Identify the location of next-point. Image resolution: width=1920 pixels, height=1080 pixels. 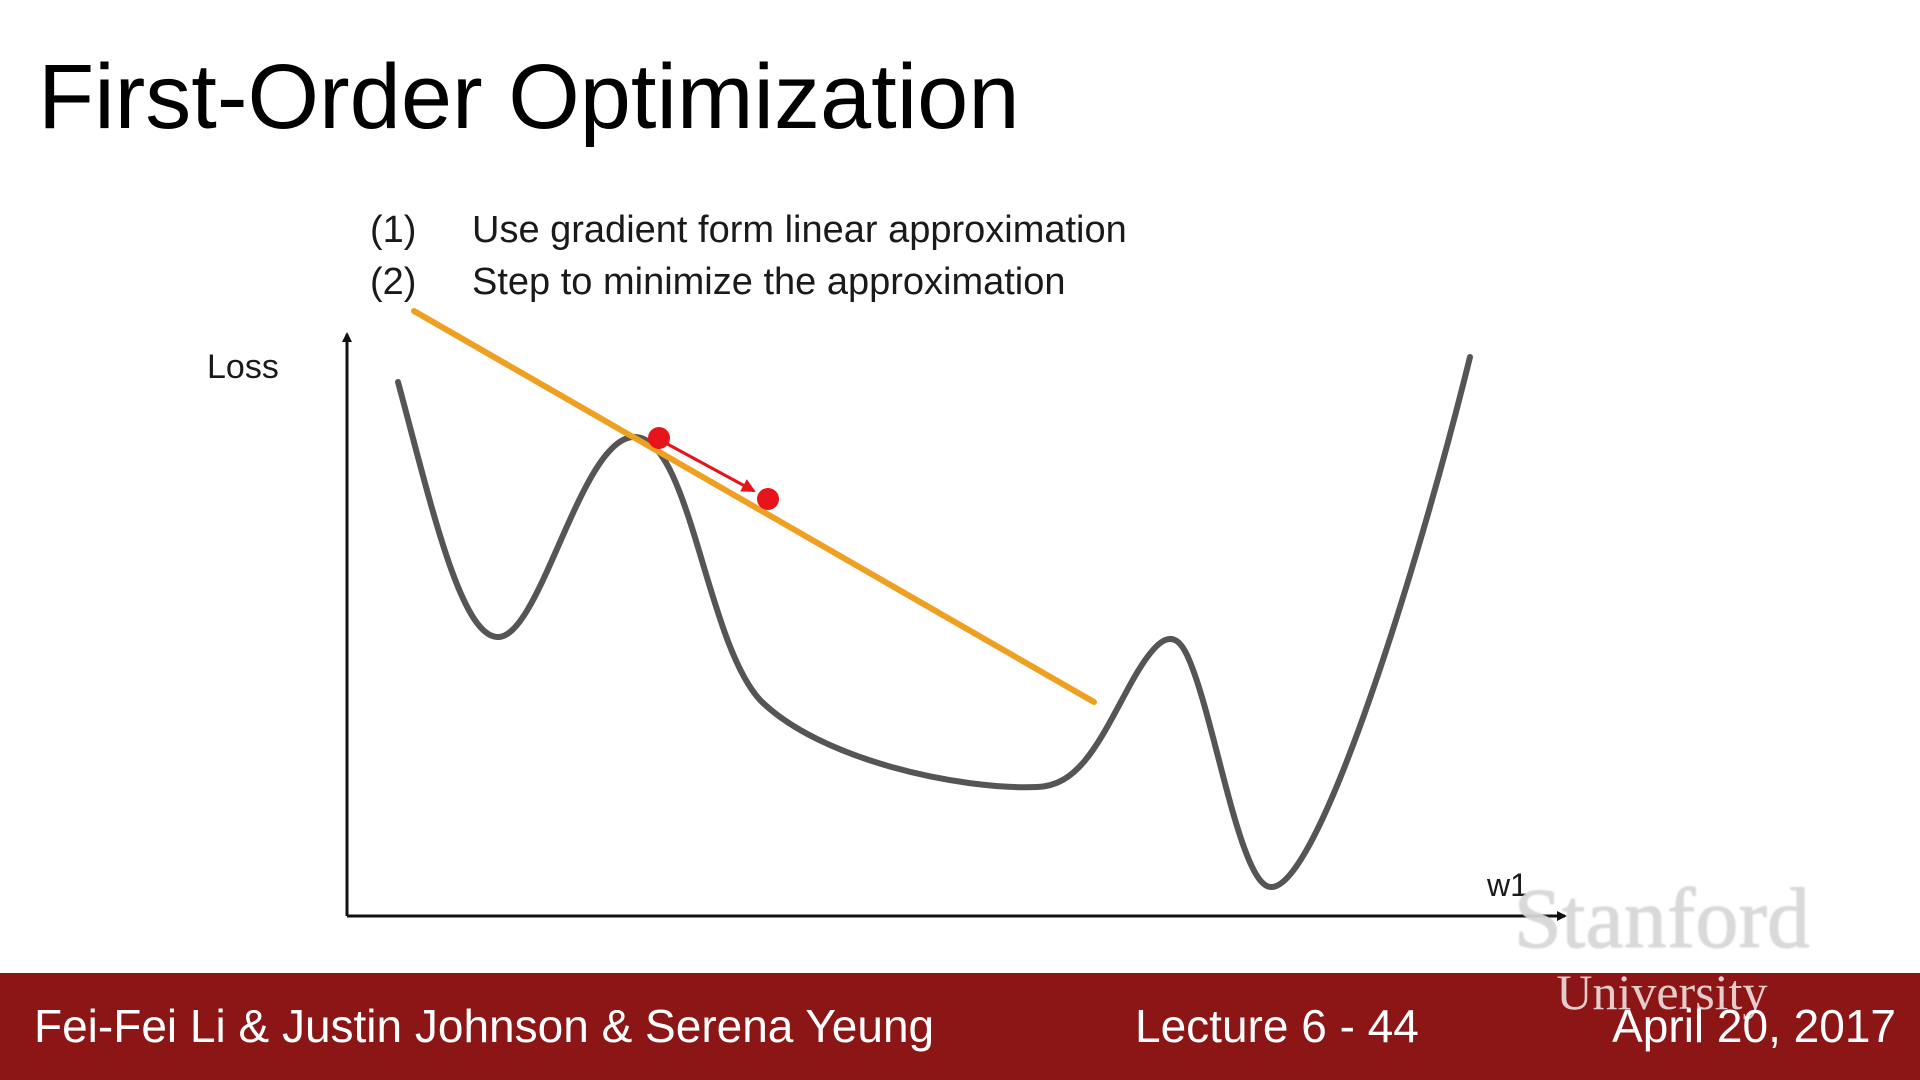
(768, 499).